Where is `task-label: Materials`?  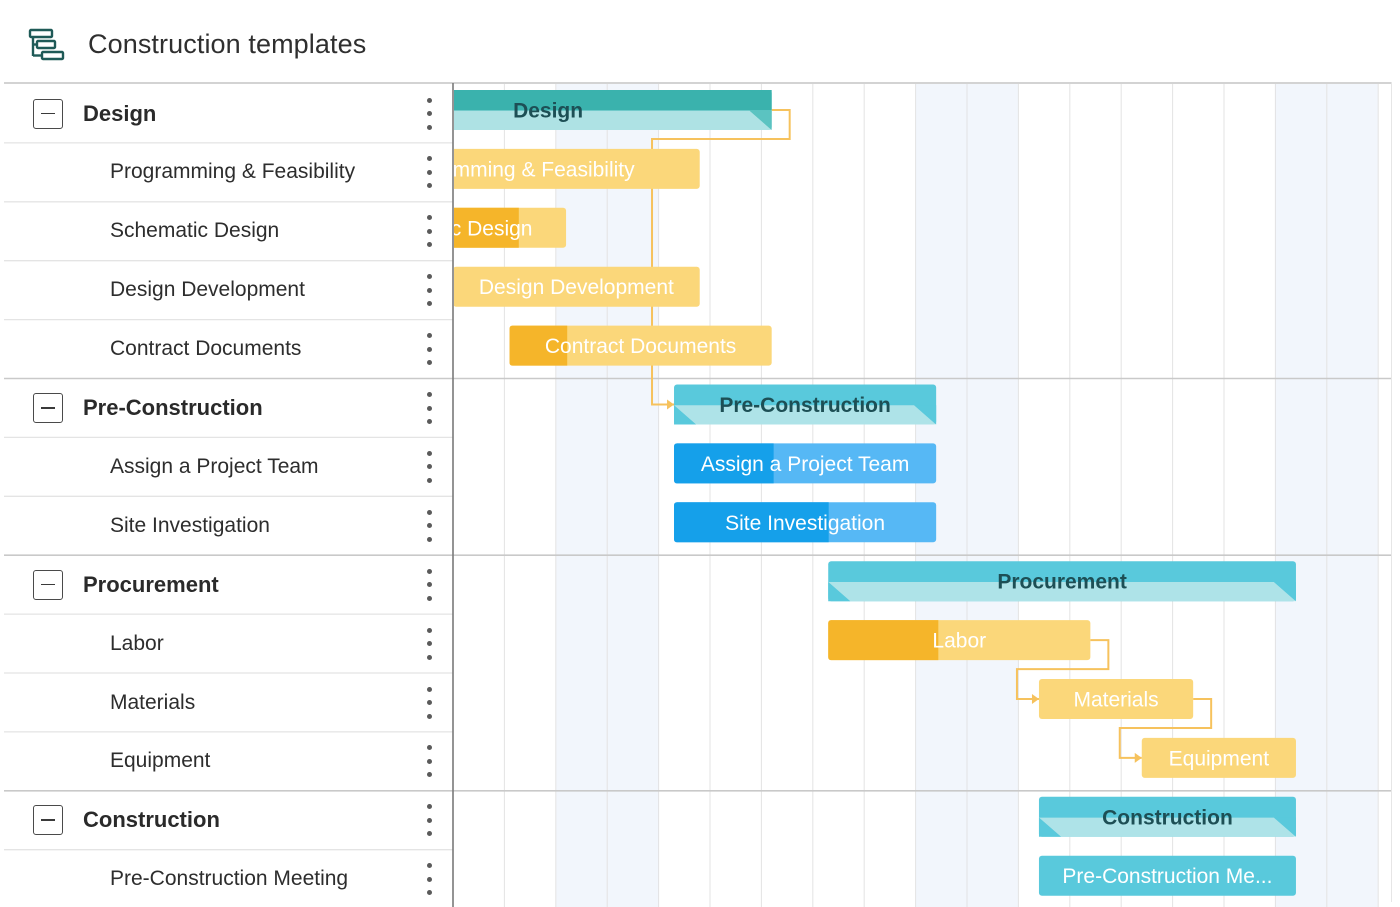 task-label: Materials is located at coordinates (153, 702).